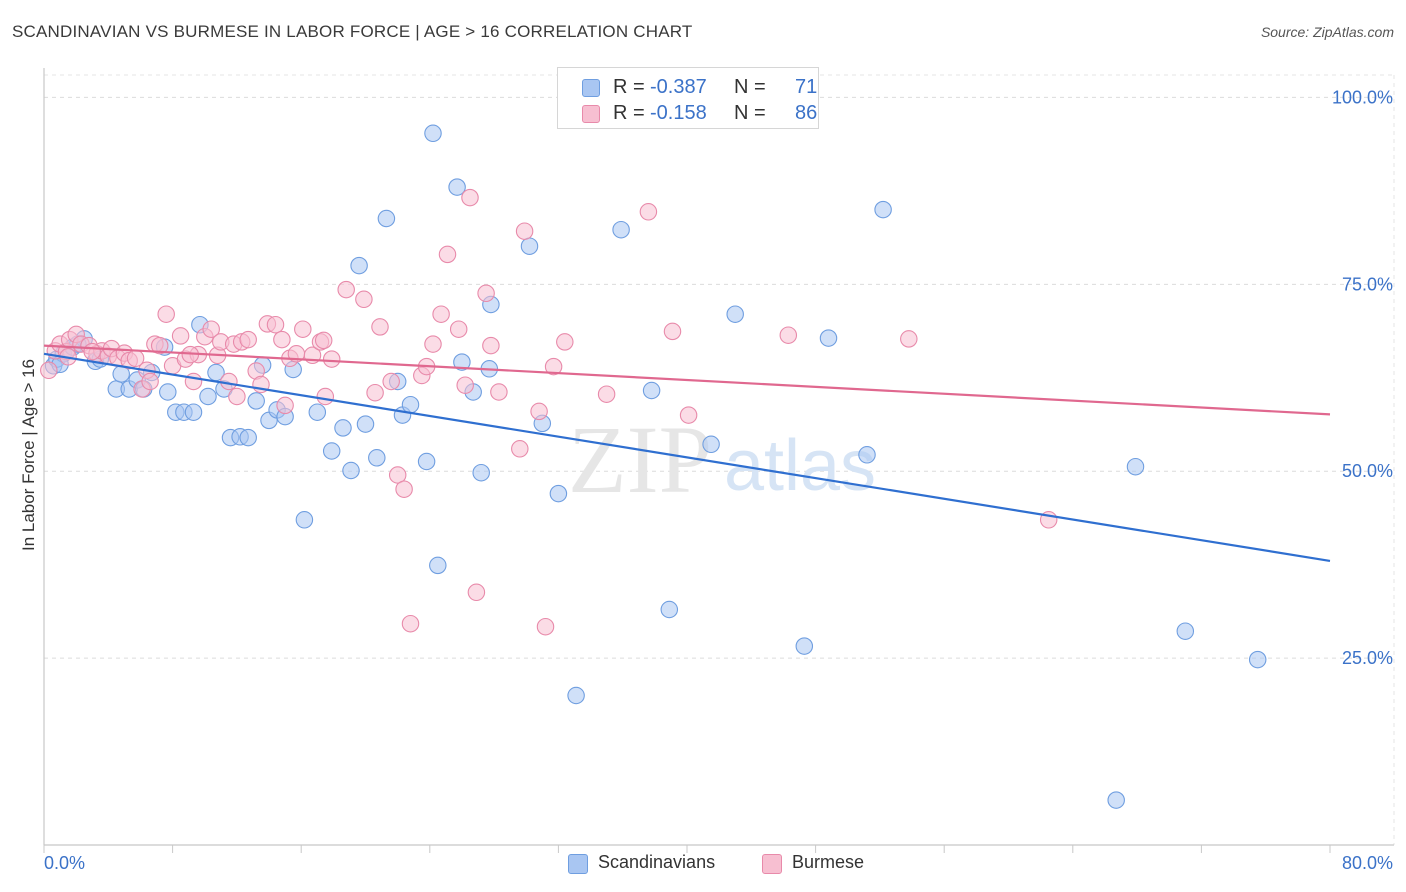 Image resolution: width=1406 pixels, height=892 pixels. Describe the element at coordinates (1367, 658) in the screenshot. I see `y-tick-label: 25.0%` at that location.